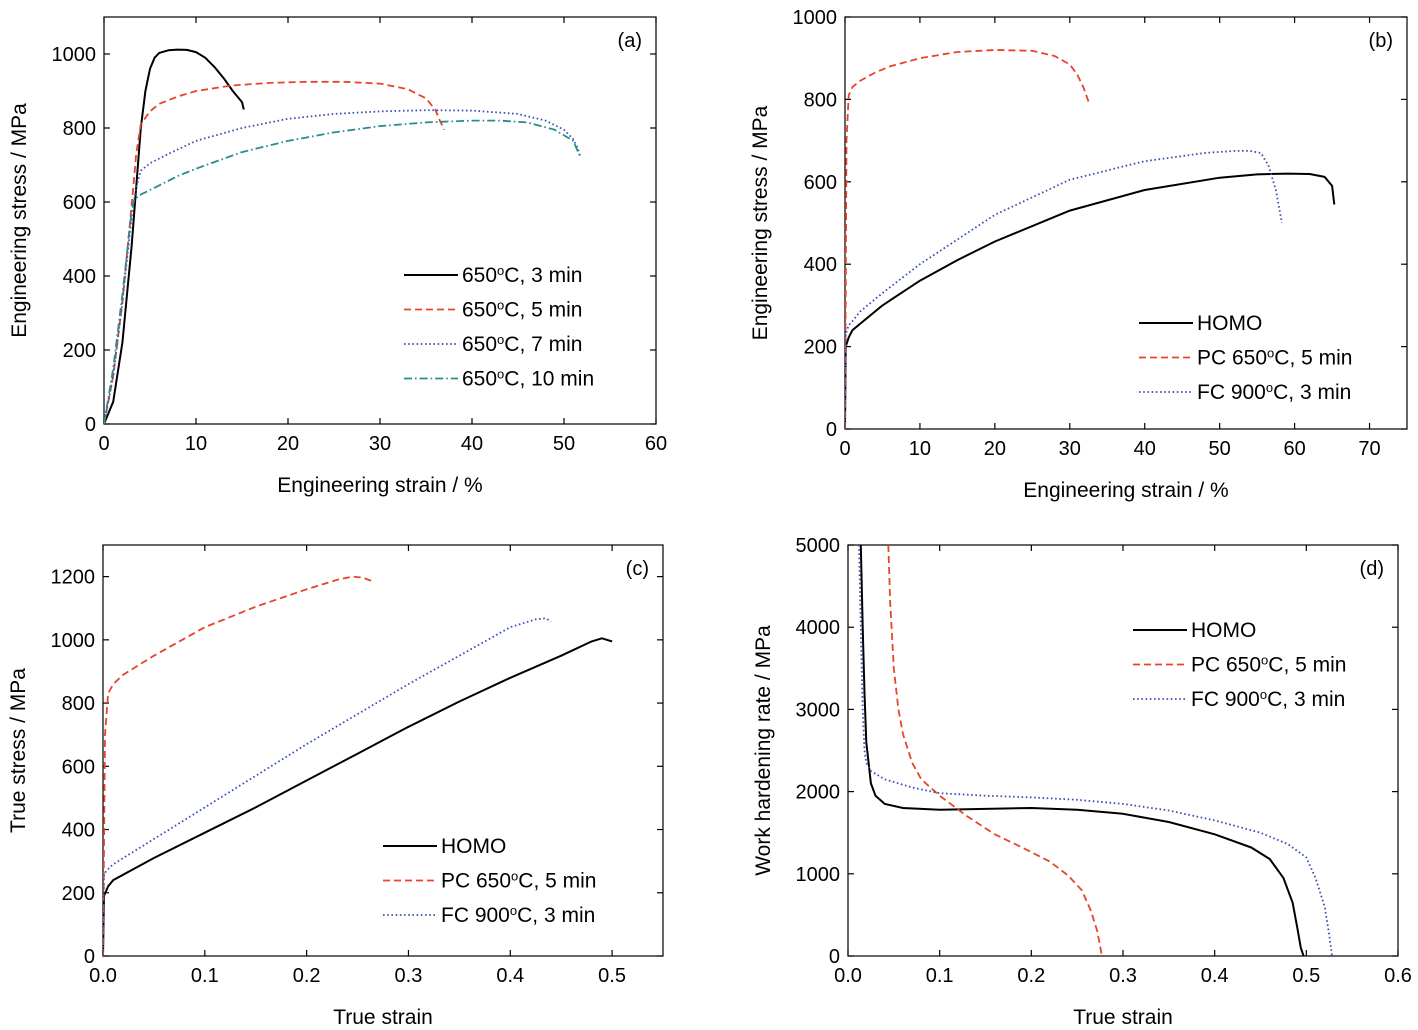  What do you see at coordinates (522, 309) in the screenshot?
I see `legend-label: 650oC, 5 min` at bounding box center [522, 309].